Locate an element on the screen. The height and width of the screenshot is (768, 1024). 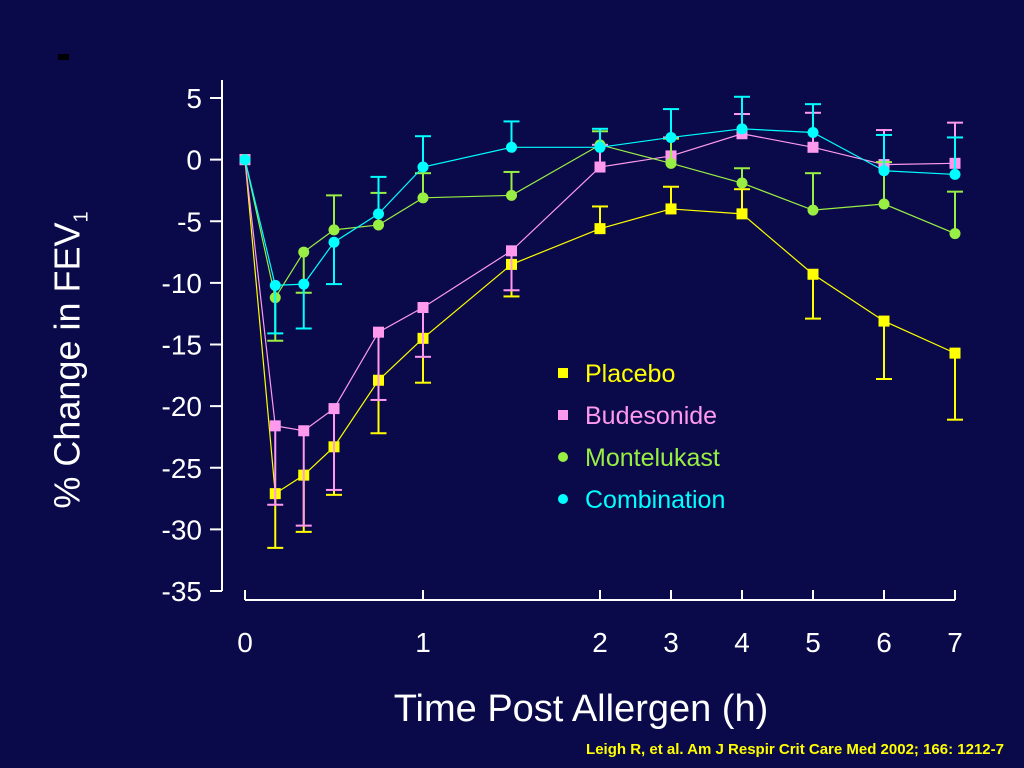
y-tick-label: -5 is located at coordinates (189, 221).